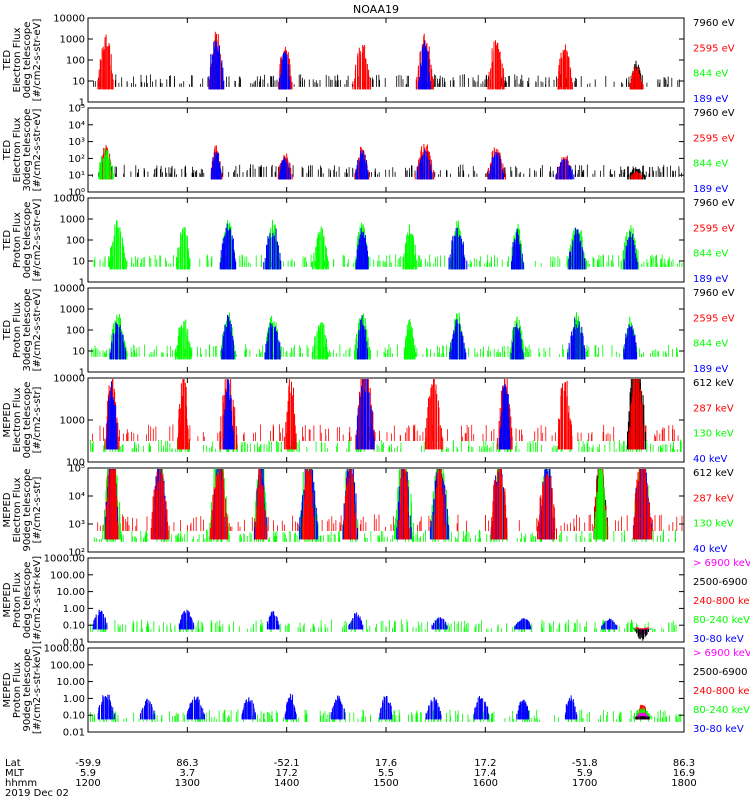 Image resolution: width=750 pixels, height=800 pixels. Describe the element at coordinates (78, 262) in the screenshot. I see `y-tick-label: 10` at that location.